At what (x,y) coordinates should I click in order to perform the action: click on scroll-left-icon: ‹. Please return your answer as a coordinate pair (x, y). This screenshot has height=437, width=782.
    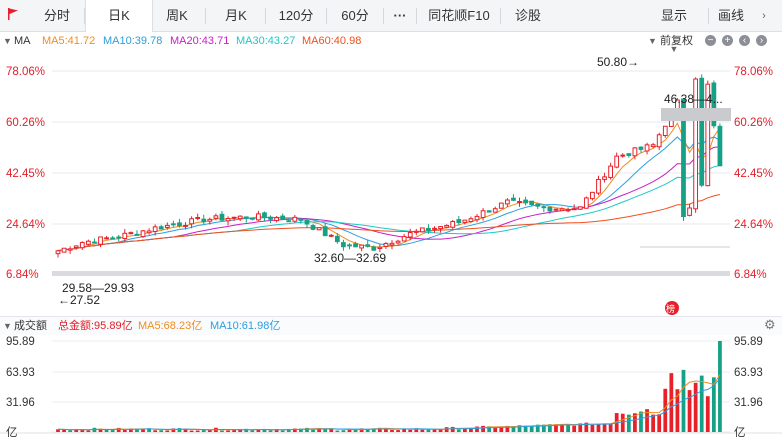
    Looking at the image, I should click on (744, 40).